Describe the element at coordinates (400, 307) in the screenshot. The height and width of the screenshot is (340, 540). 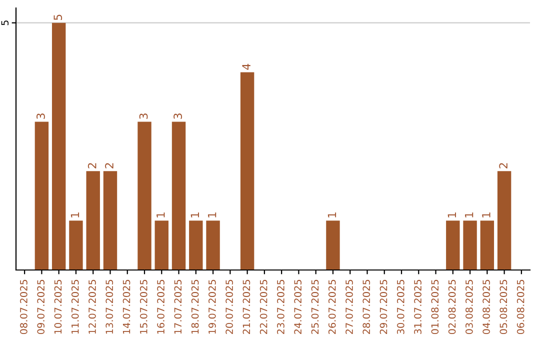
I see `x-tick-label: 30.07.2025` at that location.